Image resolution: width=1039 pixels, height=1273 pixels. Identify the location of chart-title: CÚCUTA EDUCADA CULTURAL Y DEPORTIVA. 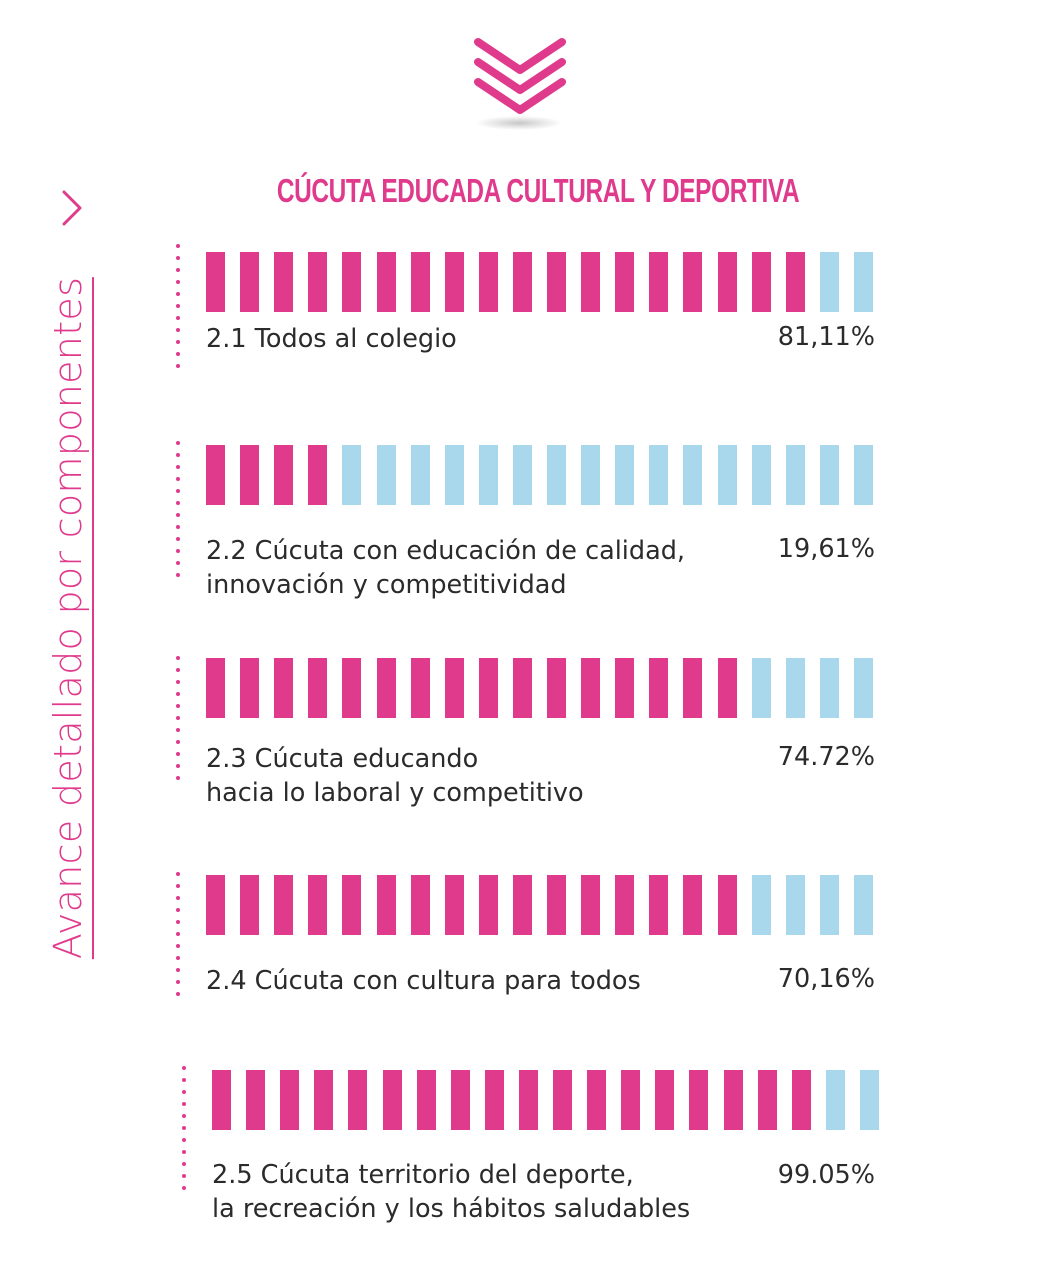
(538, 190).